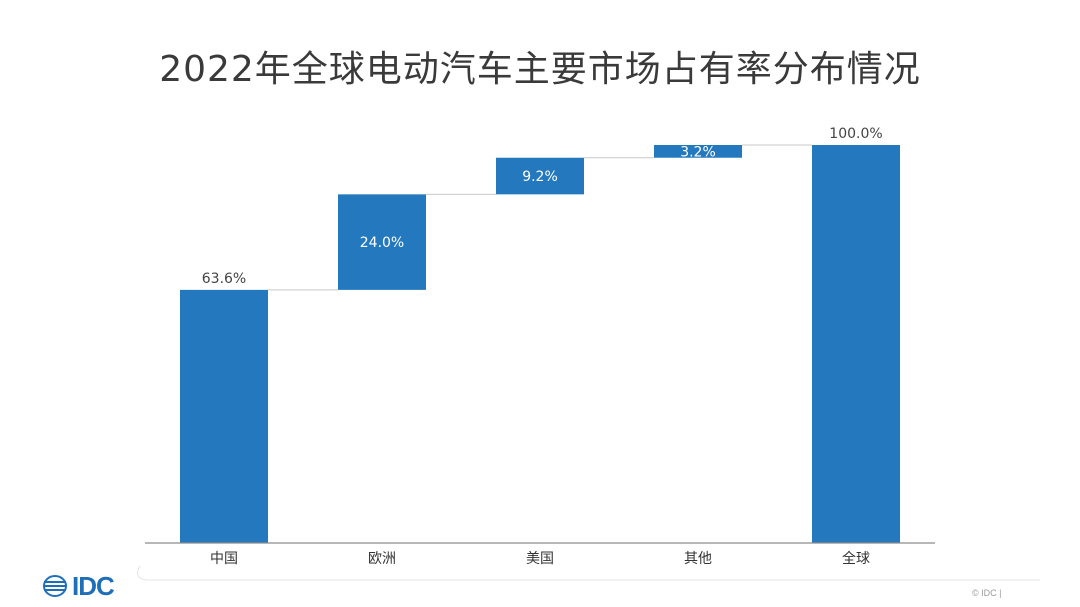 This screenshot has width=1080, height=607. What do you see at coordinates (382, 559) in the screenshot?
I see `x-tick-label-2: 欧洲` at bounding box center [382, 559].